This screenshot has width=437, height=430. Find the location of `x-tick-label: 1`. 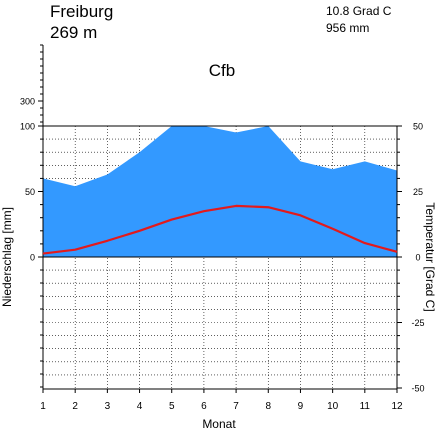

x-tick-label: 1 is located at coordinates (43, 406).